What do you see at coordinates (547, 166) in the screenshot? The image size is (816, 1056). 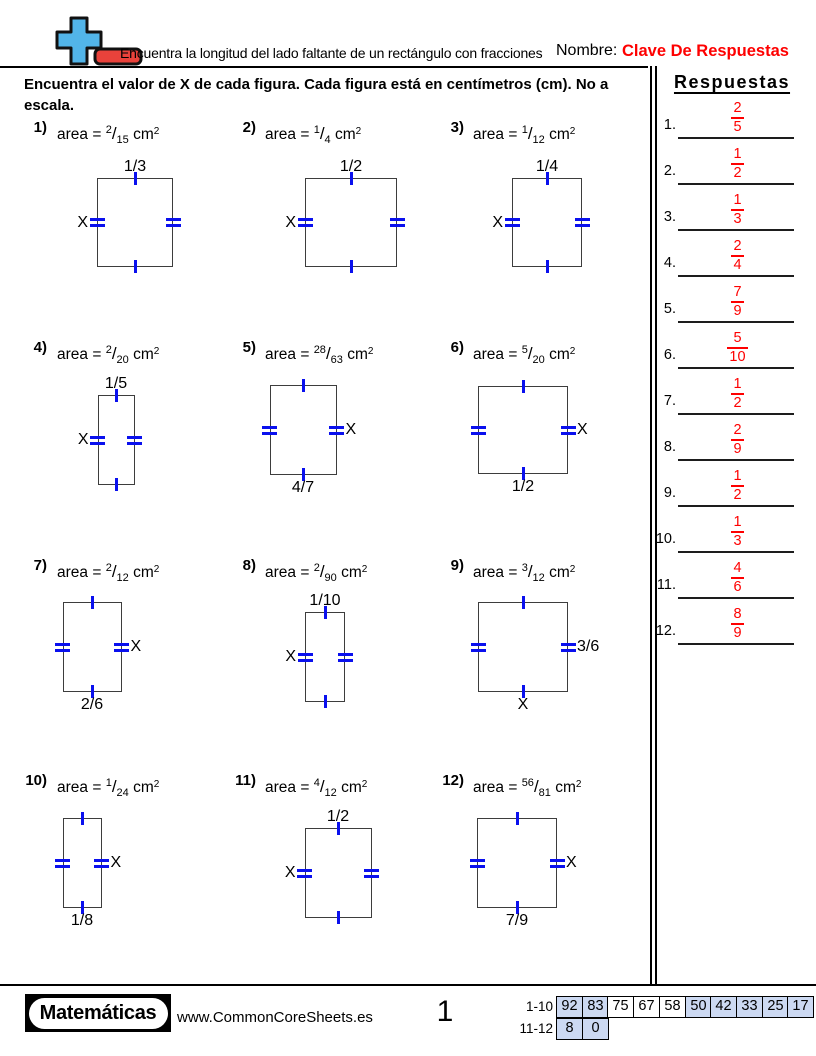 I see `side-label-top: 1/4` at bounding box center [547, 166].